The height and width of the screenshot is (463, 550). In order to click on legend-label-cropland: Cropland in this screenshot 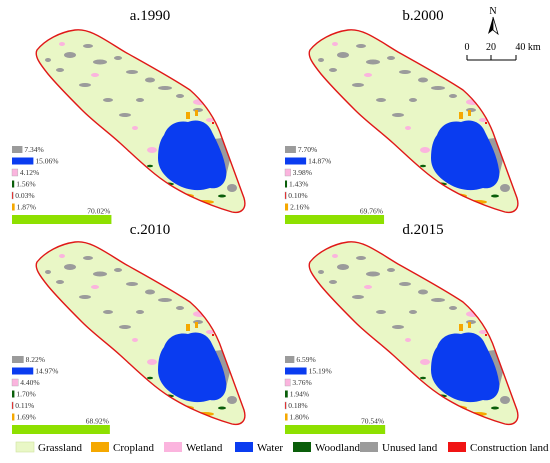, I will do `click(133, 448)`.